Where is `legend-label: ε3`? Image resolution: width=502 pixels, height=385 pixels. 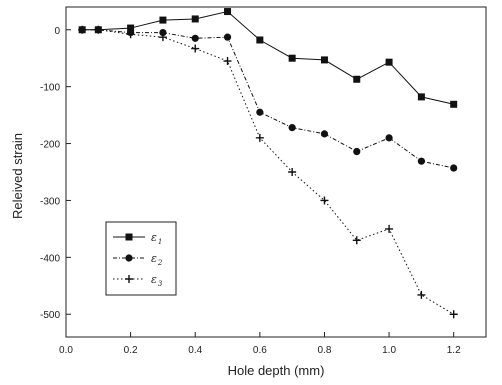 legend-label: ε3 is located at coordinates (157, 280).